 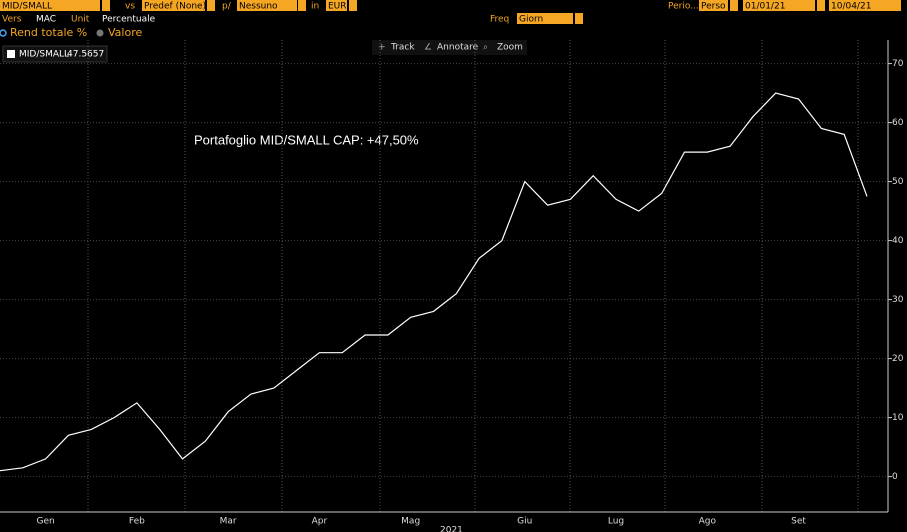 What do you see at coordinates (898, 182) in the screenshot?
I see `y-tick-label: 50` at bounding box center [898, 182].